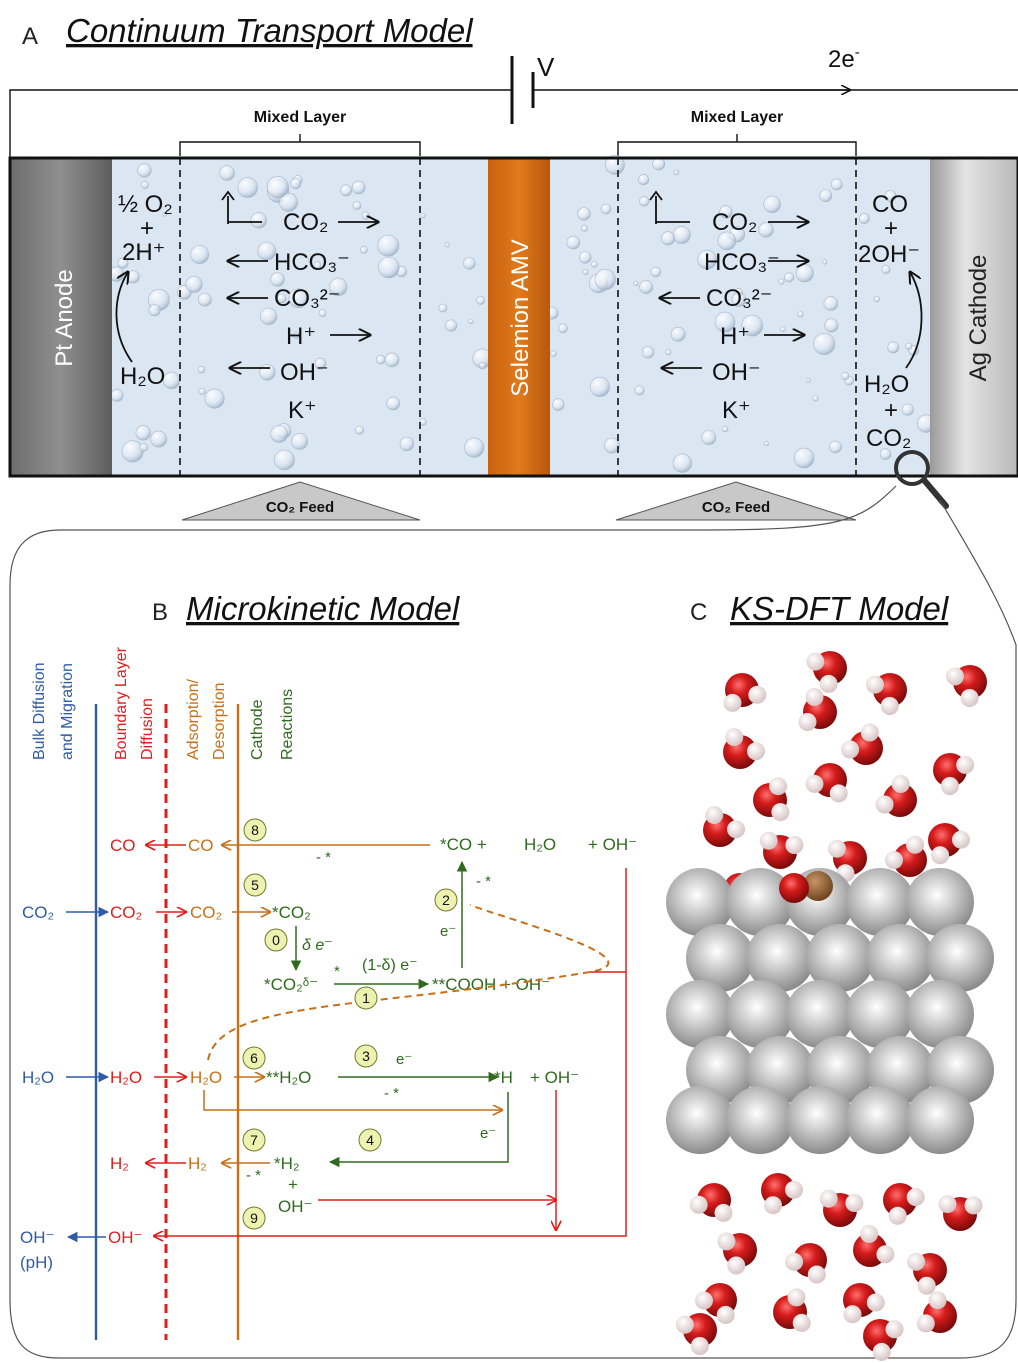 The height and width of the screenshot is (1363, 1018). Describe the element at coordinates (921, 479) in the screenshot. I see `magnifier-icon` at that location.